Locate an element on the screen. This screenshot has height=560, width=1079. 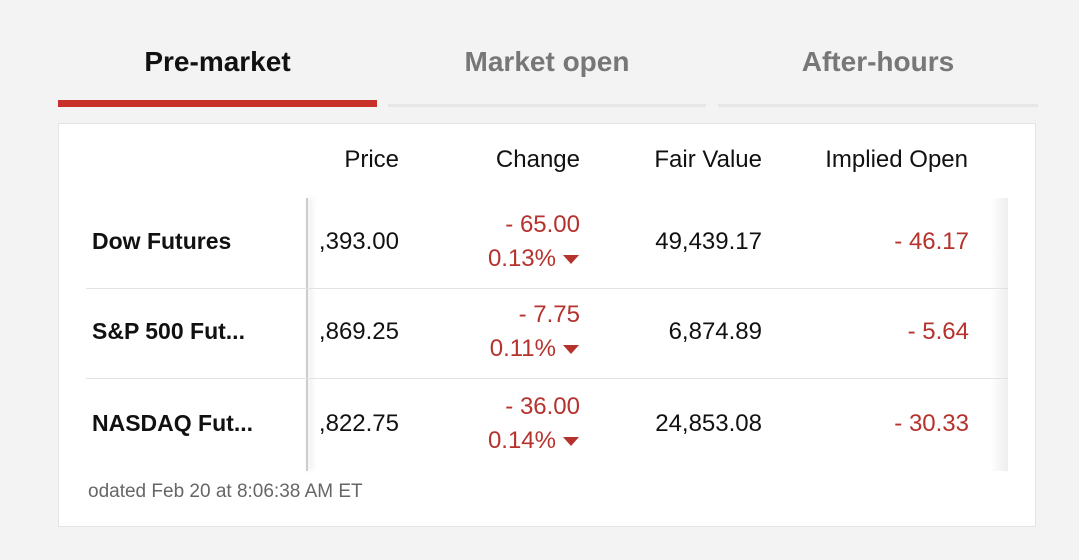
column-header: Change is located at coordinates (537, 159).